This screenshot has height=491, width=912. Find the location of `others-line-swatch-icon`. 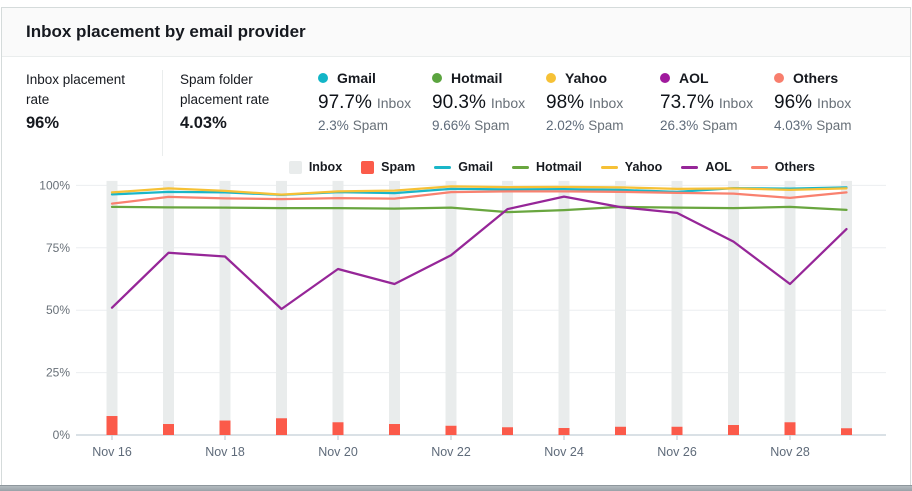

others-line-swatch-icon is located at coordinates (759, 167).